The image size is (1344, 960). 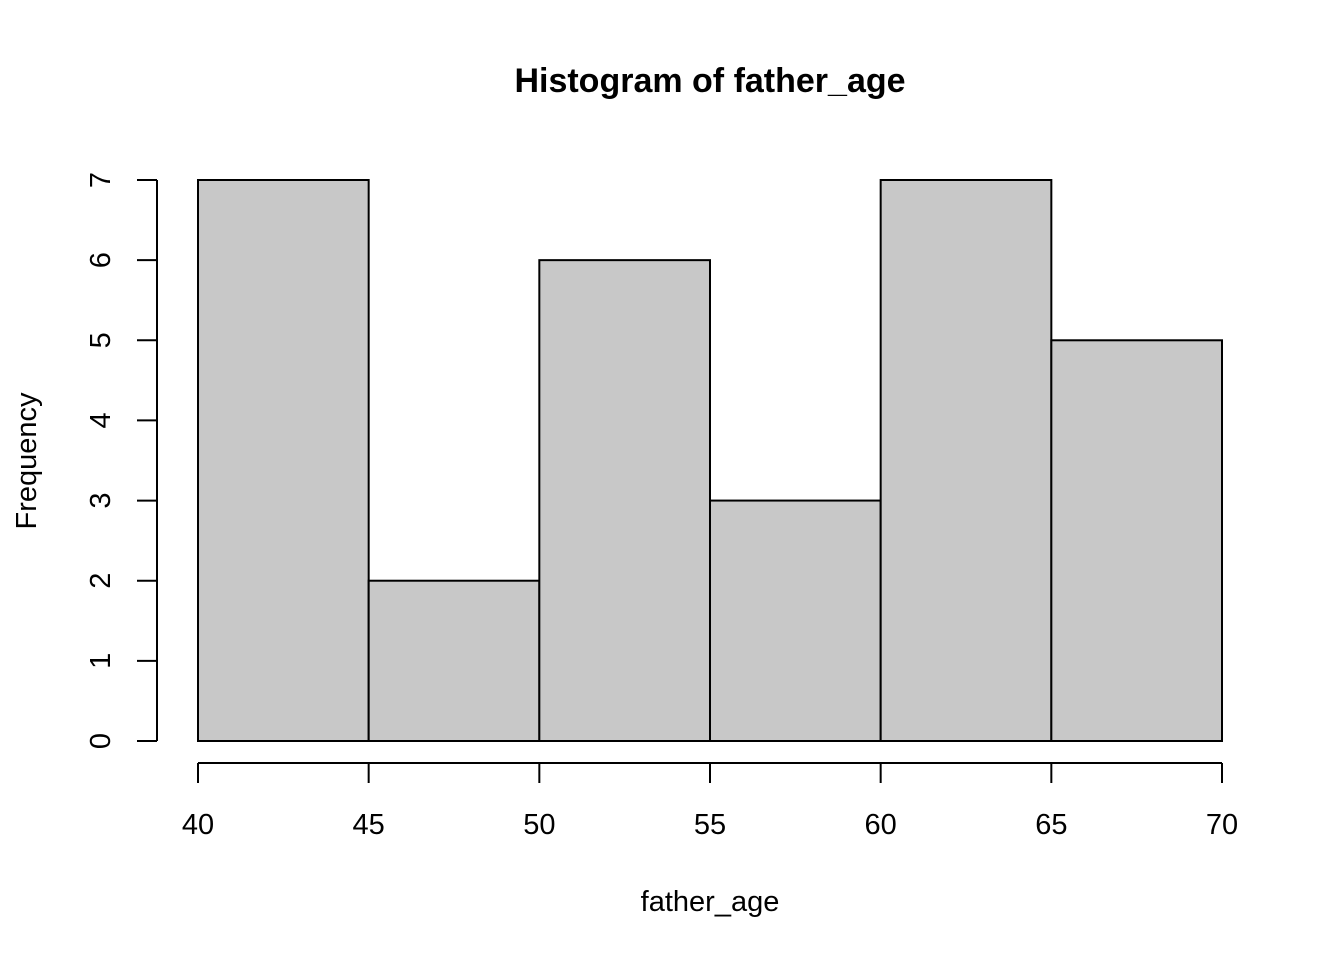 I want to click on x-tick-label-50: 50, so click(x=539, y=825).